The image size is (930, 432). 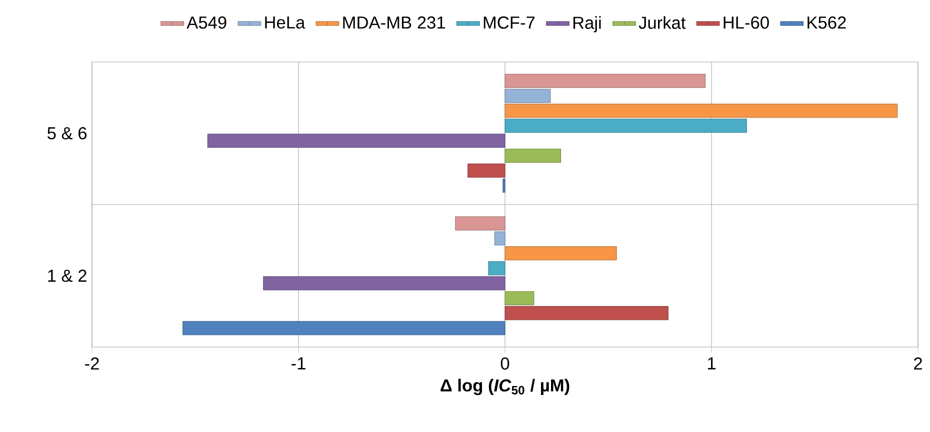 I want to click on legend-label: MCF-7, so click(x=509, y=22).